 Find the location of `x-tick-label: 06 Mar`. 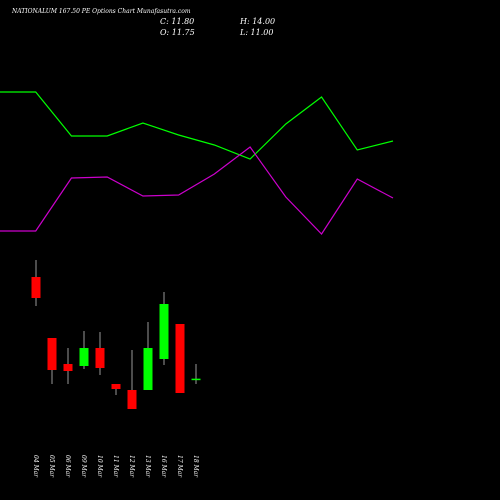

x-tick-label: 06 Mar is located at coordinates (67, 466).